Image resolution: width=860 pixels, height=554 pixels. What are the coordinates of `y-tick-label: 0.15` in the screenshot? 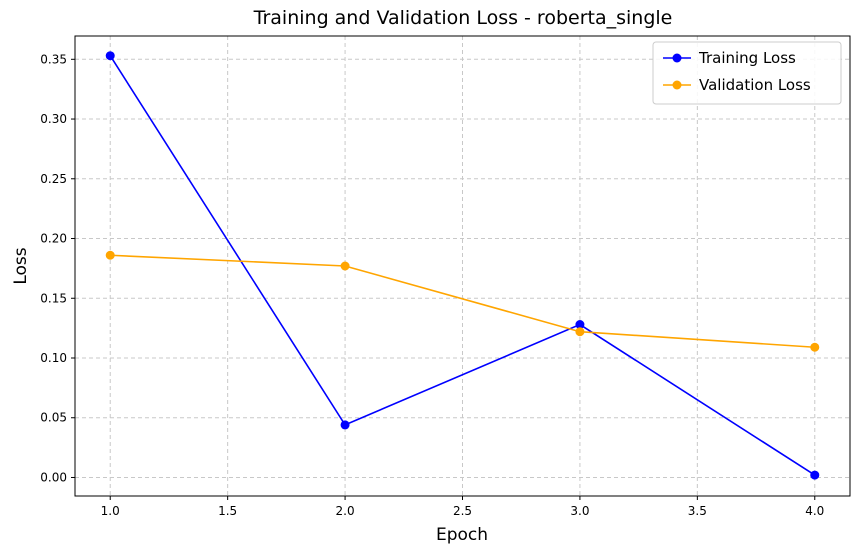 It's located at (53, 298).